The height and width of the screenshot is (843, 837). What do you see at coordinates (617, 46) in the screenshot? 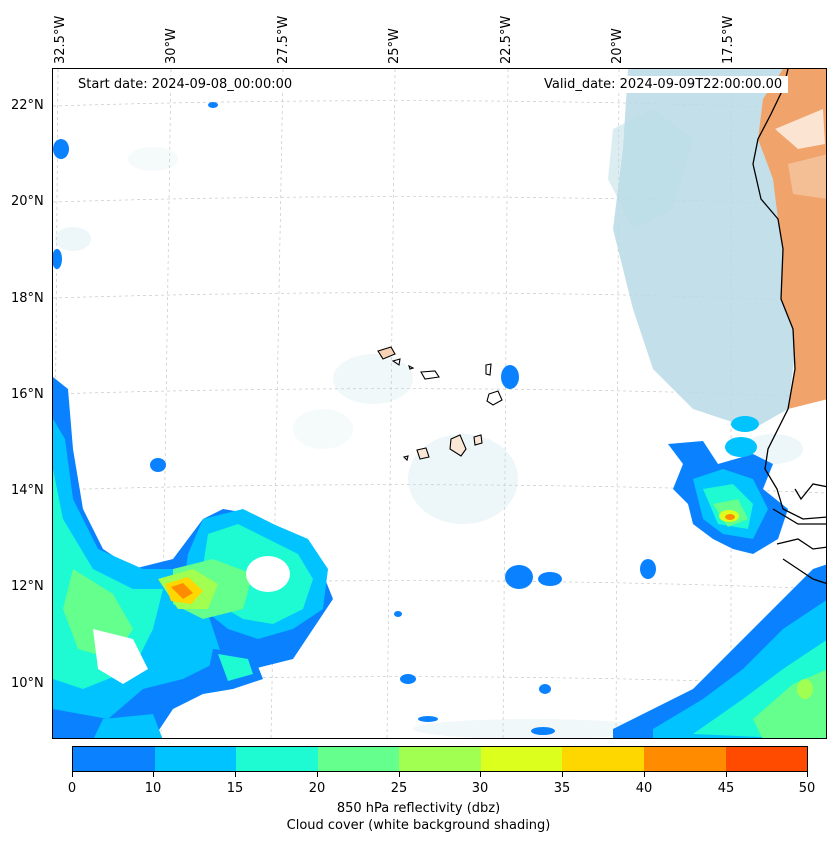
I see `lon-label-20w: 20°W` at bounding box center [617, 46].